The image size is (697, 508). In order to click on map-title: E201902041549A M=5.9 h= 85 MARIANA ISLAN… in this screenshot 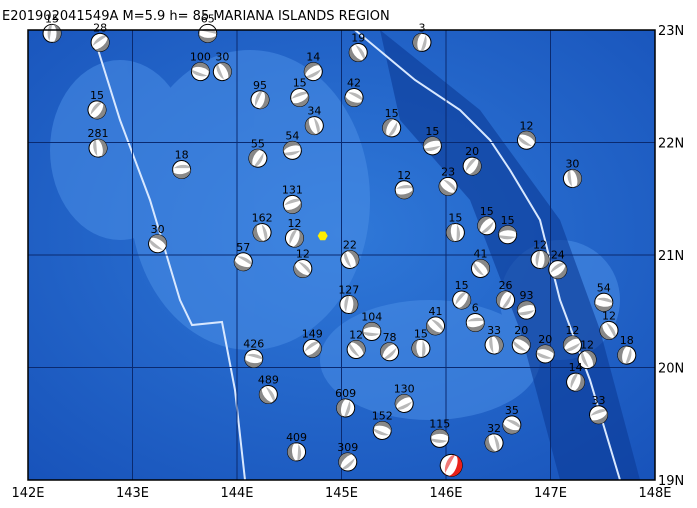, I will do `click(196, 16)`.